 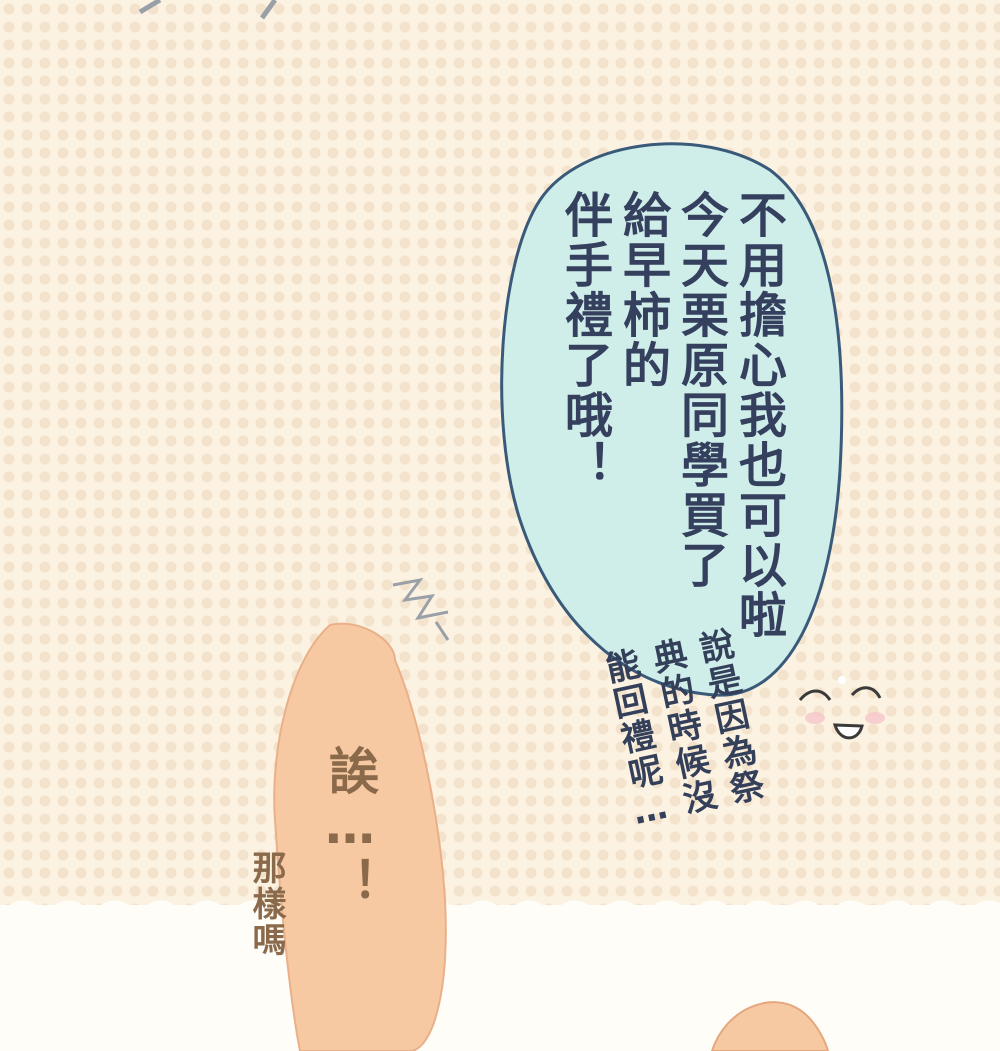 What do you see at coordinates (770, 1026) in the screenshot?
I see `bottom-dome-shape` at bounding box center [770, 1026].